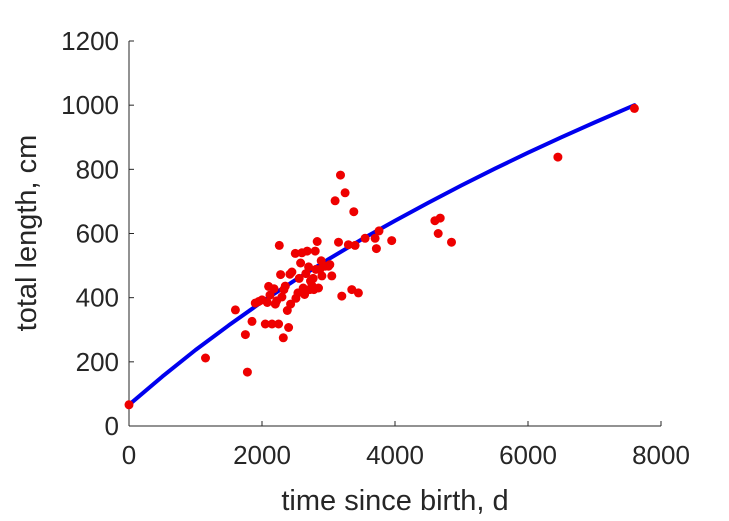 The height and width of the screenshot is (521, 729). I want to click on x-axis-label: time since birth, d, so click(394, 501).